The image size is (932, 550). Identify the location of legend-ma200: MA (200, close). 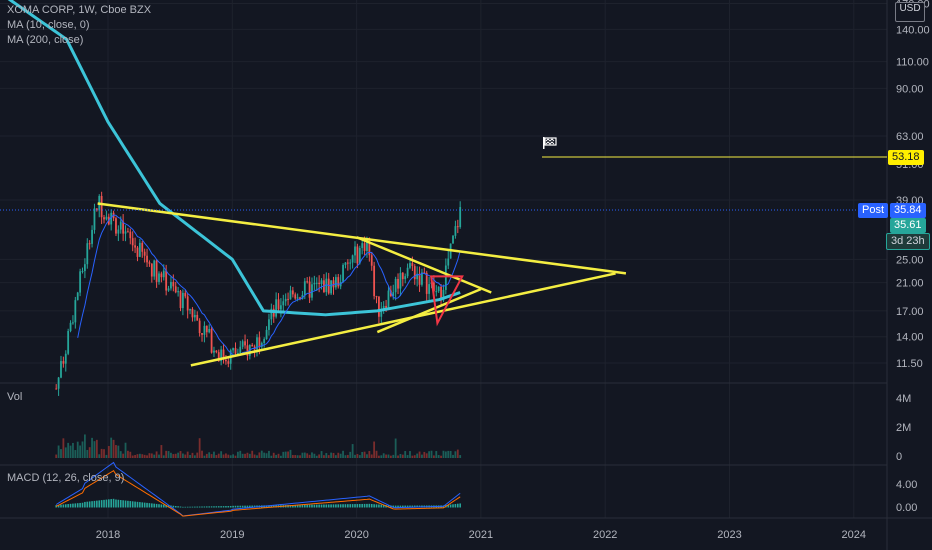
(45, 40).